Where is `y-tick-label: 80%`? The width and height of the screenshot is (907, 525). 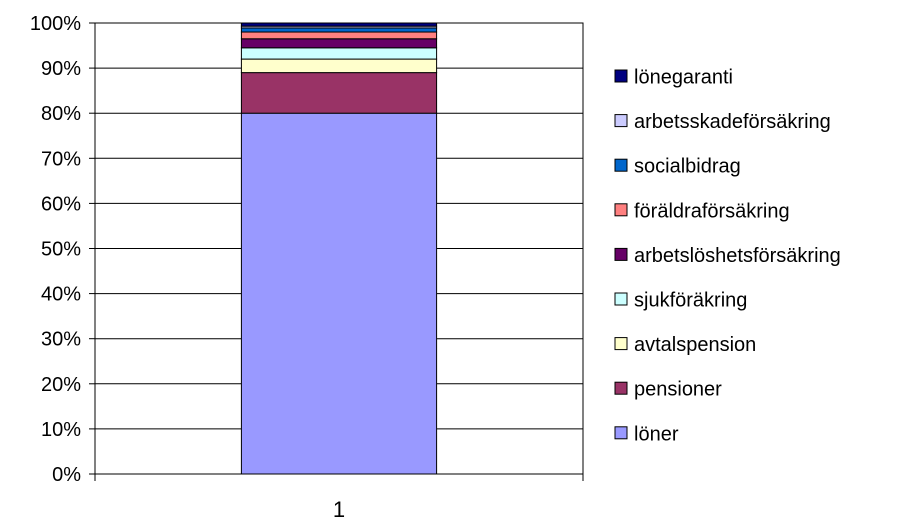
y-tick-label: 80% is located at coordinates (61, 114).